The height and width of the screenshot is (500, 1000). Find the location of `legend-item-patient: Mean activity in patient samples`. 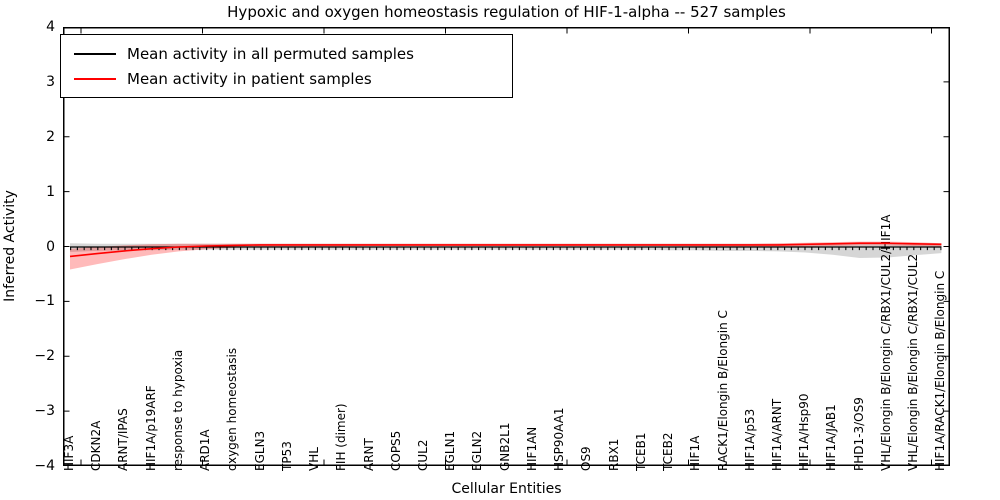

legend-item-patient: Mean activity in patient samples is located at coordinates (286, 78).